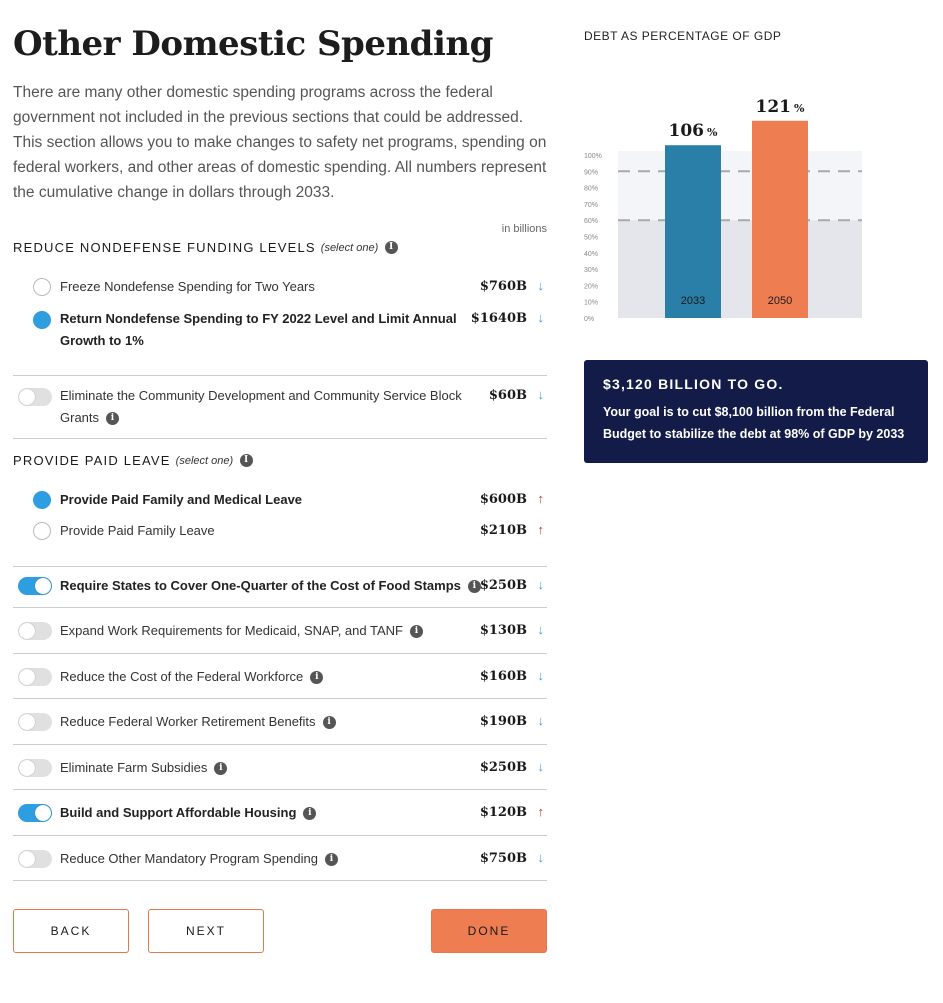 The width and height of the screenshot is (943, 1003). I want to click on section-title-text: Reduce Nondefense Funding Levels, so click(164, 247).